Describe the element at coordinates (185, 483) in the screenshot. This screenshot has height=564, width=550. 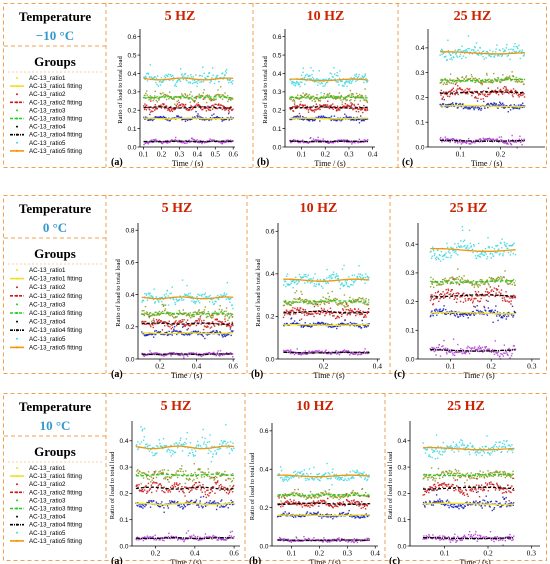
I see `data-points` at that location.